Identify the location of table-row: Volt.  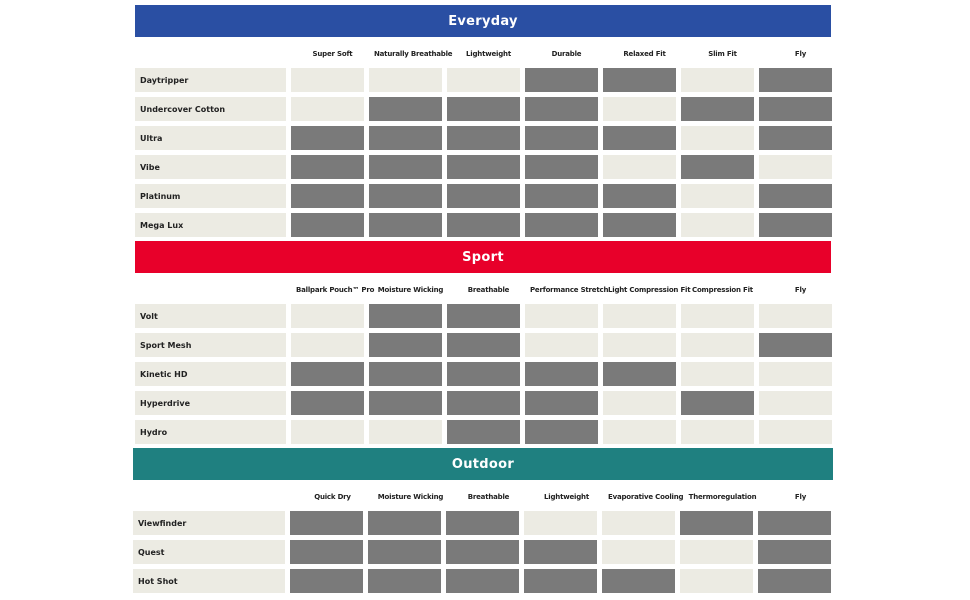
(486, 316).